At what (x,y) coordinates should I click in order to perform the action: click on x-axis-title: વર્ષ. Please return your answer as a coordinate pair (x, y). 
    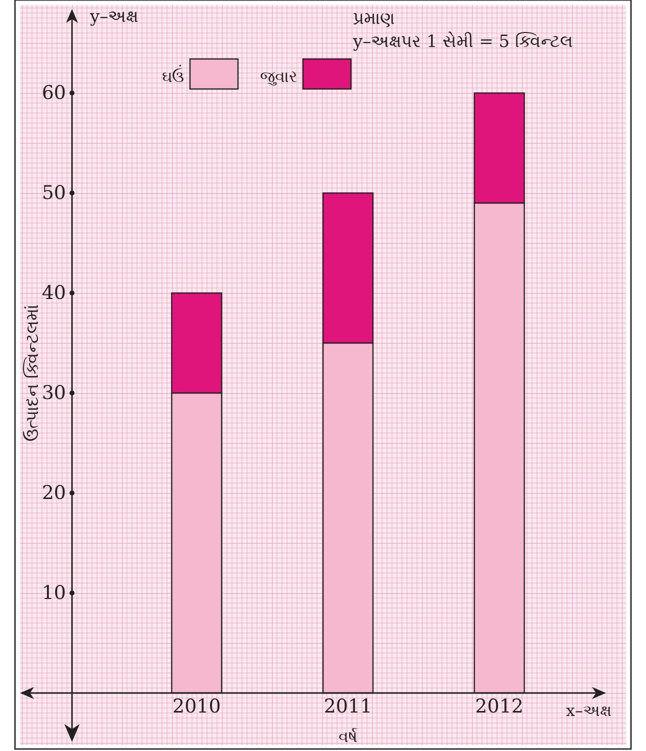
    Looking at the image, I should click on (348, 736).